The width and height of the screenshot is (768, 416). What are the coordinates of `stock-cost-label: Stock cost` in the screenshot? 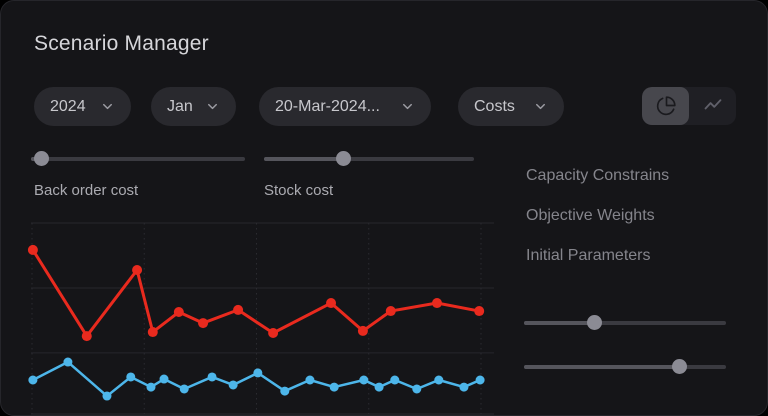 It's located at (299, 190).